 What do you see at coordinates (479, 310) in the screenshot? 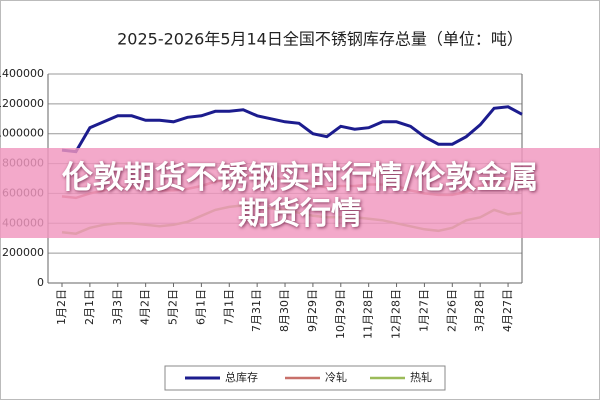
I see `x-tick-label: 3月28日` at bounding box center [479, 310].